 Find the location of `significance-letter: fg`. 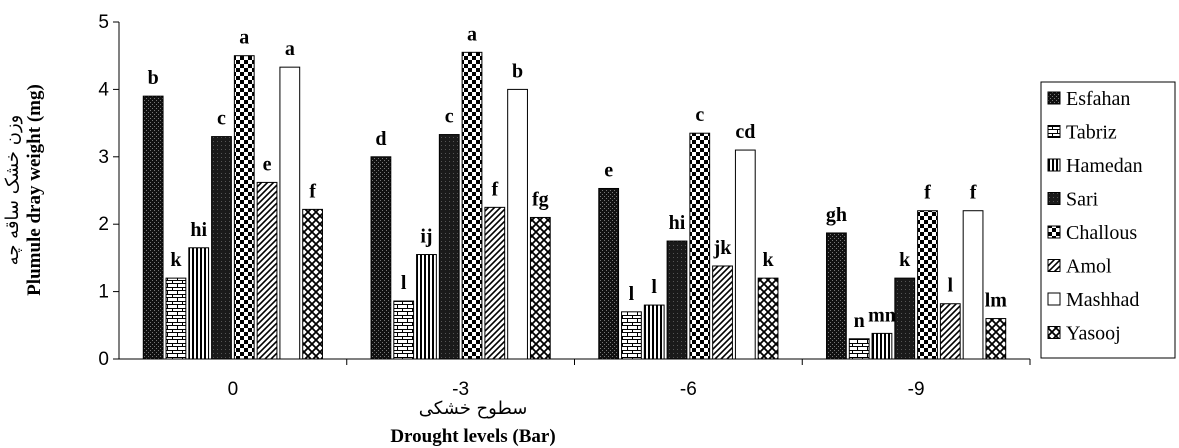

significance-letter: fg is located at coordinates (540, 199).